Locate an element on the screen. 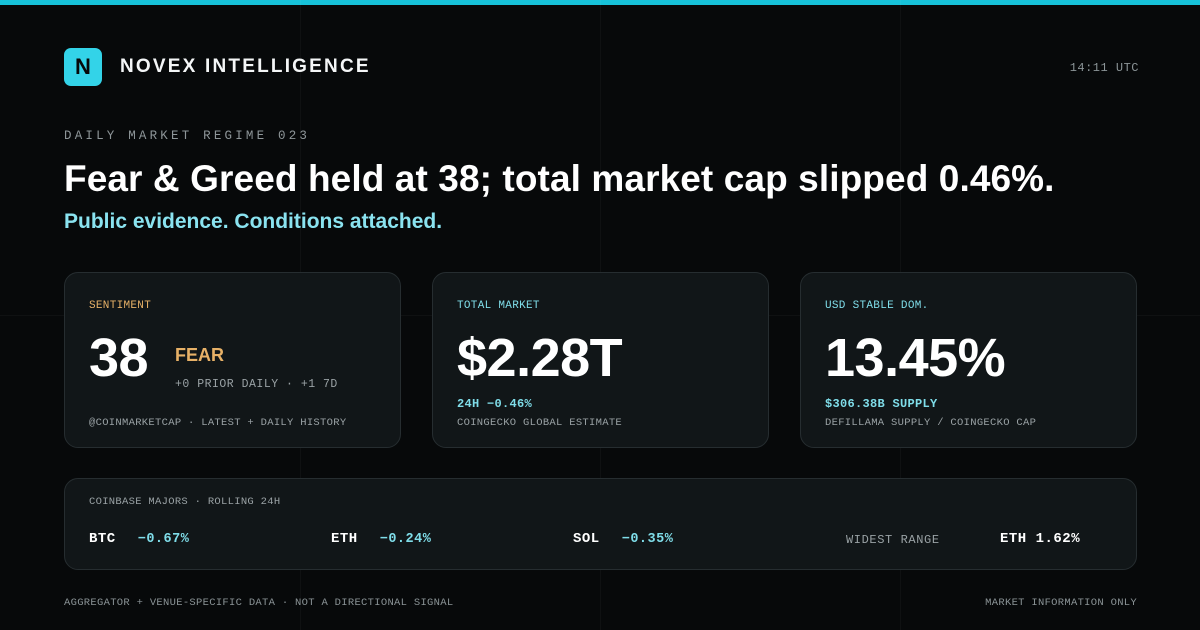 This screenshot has height=630, width=1200. majors-label: COINBASE MAJORS · ROLLING 24H is located at coordinates (185, 502).